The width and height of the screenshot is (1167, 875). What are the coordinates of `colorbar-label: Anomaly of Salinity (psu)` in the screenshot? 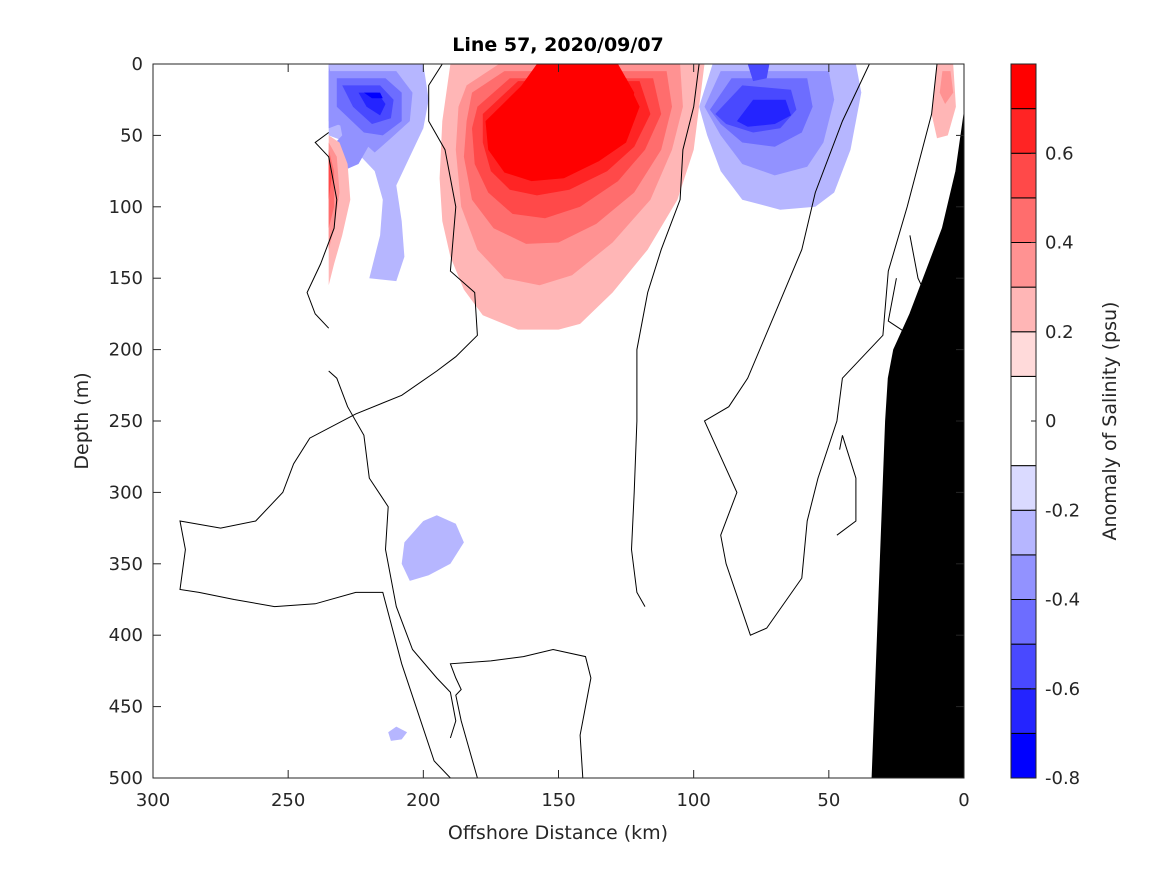 It's located at (1110, 421).